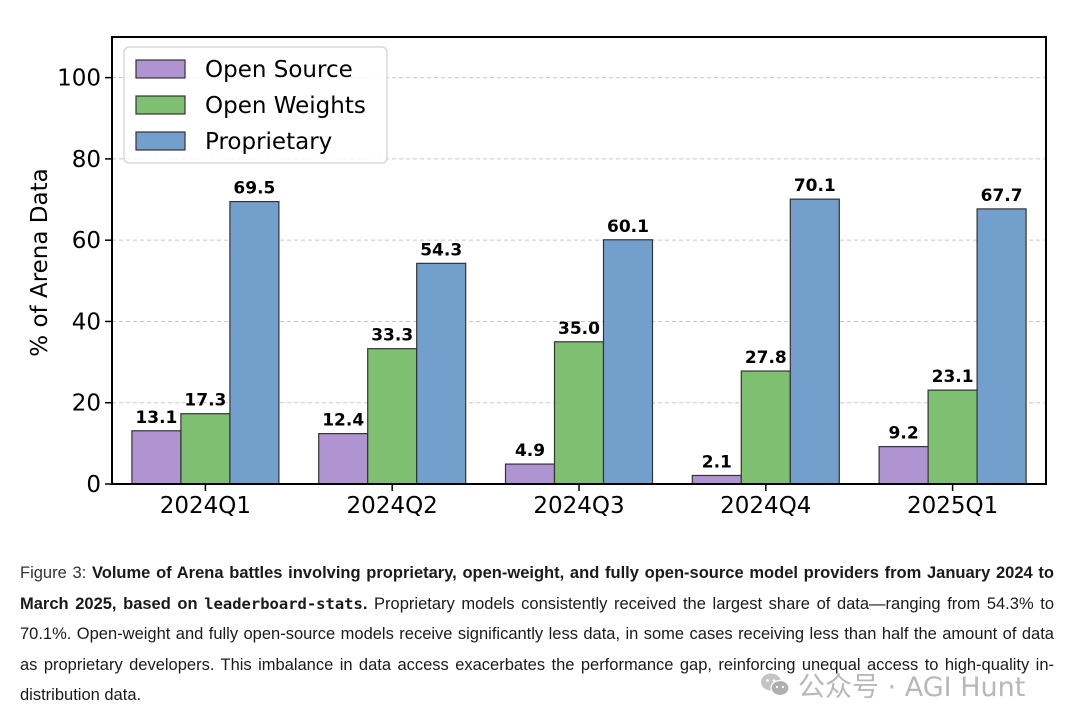  What do you see at coordinates (279, 70) in the screenshot?
I see `legend-label: Open Source` at bounding box center [279, 70].